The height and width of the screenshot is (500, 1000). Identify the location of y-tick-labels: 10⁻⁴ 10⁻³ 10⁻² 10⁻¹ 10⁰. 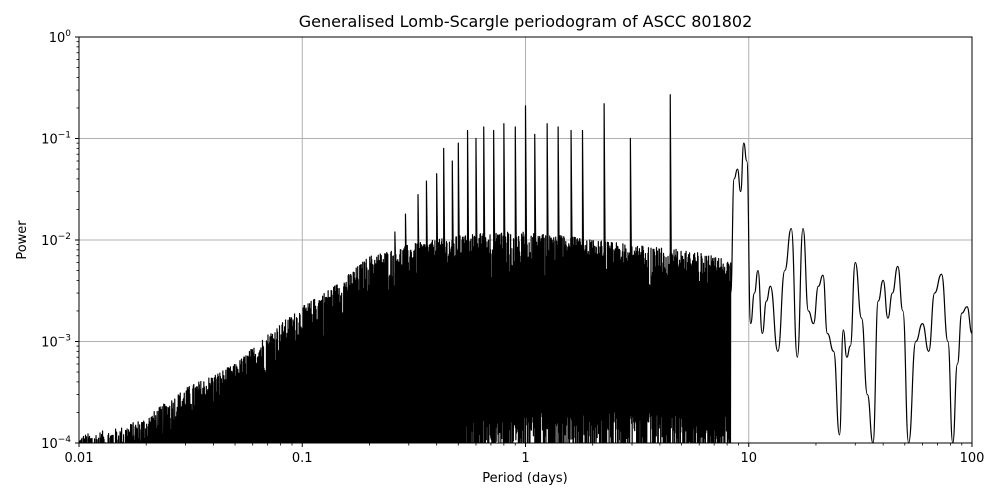
(56, 240).